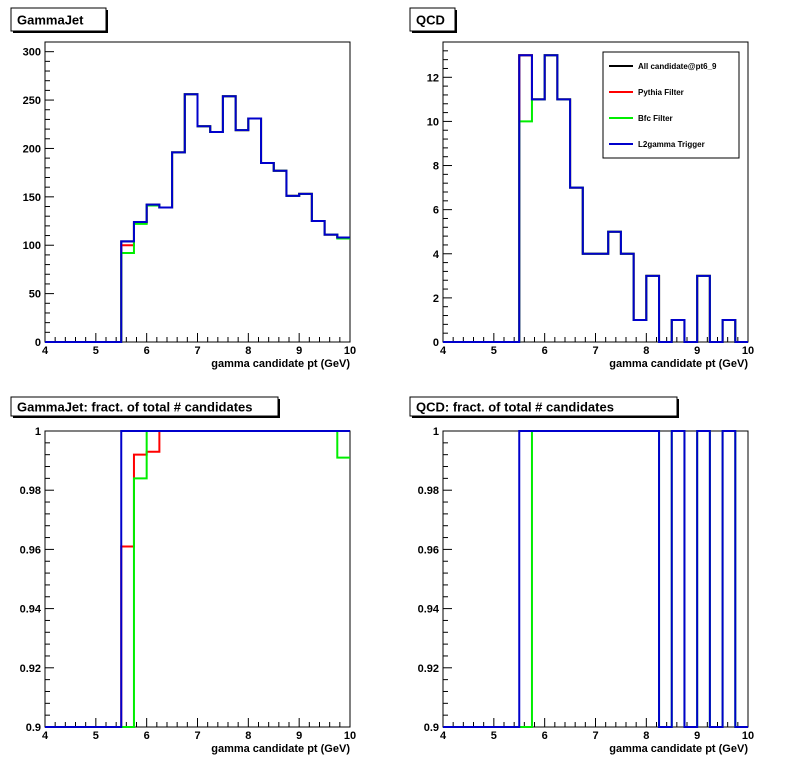 The height and width of the screenshot is (772, 796). I want to click on legend-label-pythia: Pythia Filter, so click(661, 92).